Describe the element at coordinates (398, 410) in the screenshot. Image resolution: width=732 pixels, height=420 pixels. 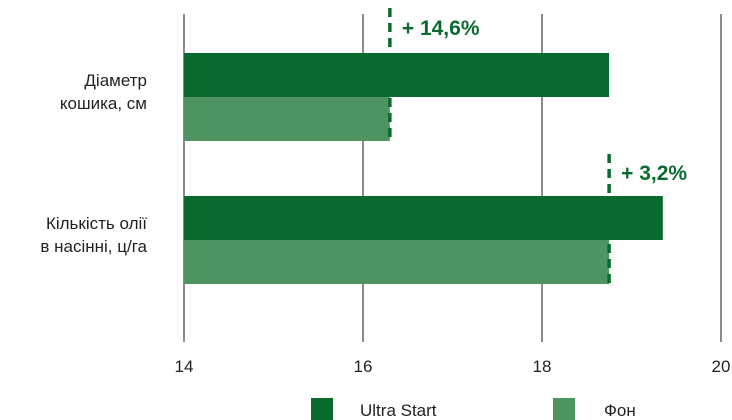
I see `legend-label-ultra-start: Ultra Start` at that location.